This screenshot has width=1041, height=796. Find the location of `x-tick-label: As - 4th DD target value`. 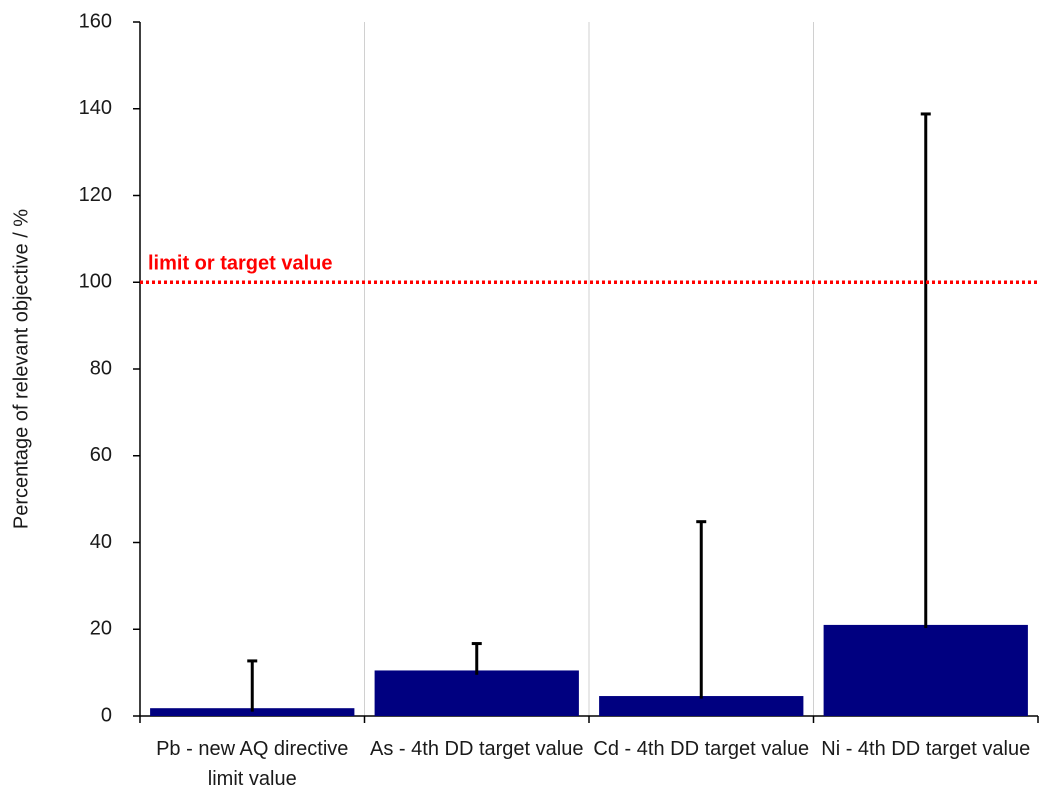

x-tick-label: As - 4th DD target value is located at coordinates (477, 749).